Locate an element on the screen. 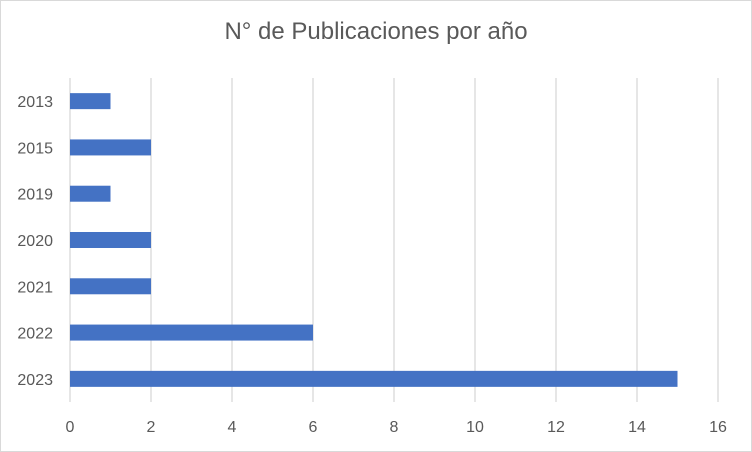 Image resolution: width=752 pixels, height=452 pixels. x-tick-label: 4 is located at coordinates (232, 427).